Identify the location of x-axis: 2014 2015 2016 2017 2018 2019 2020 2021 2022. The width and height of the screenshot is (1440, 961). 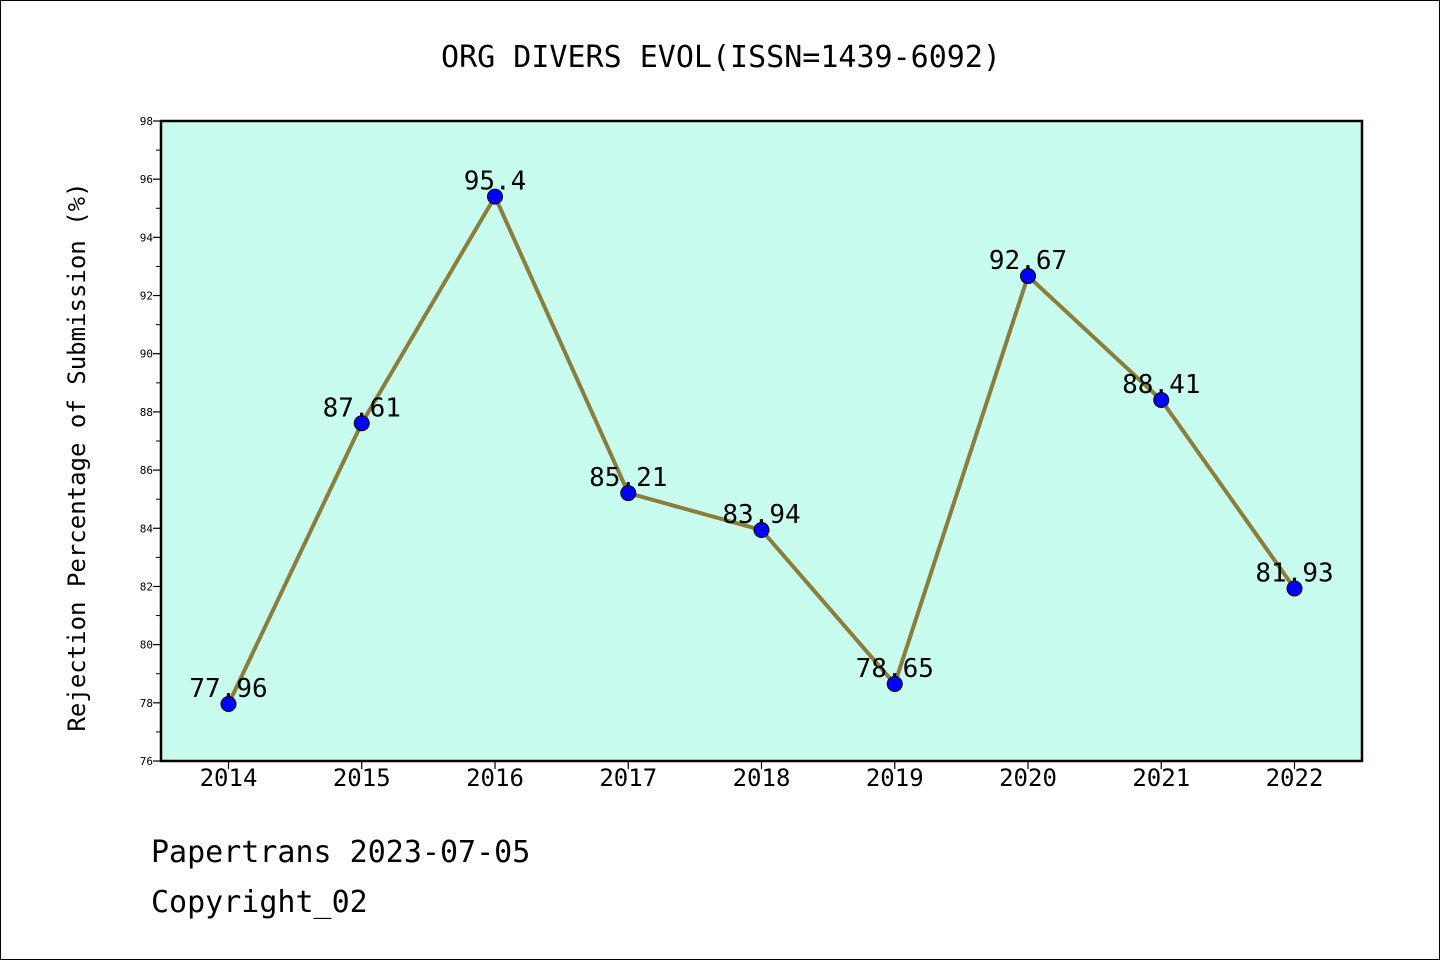
(762, 776).